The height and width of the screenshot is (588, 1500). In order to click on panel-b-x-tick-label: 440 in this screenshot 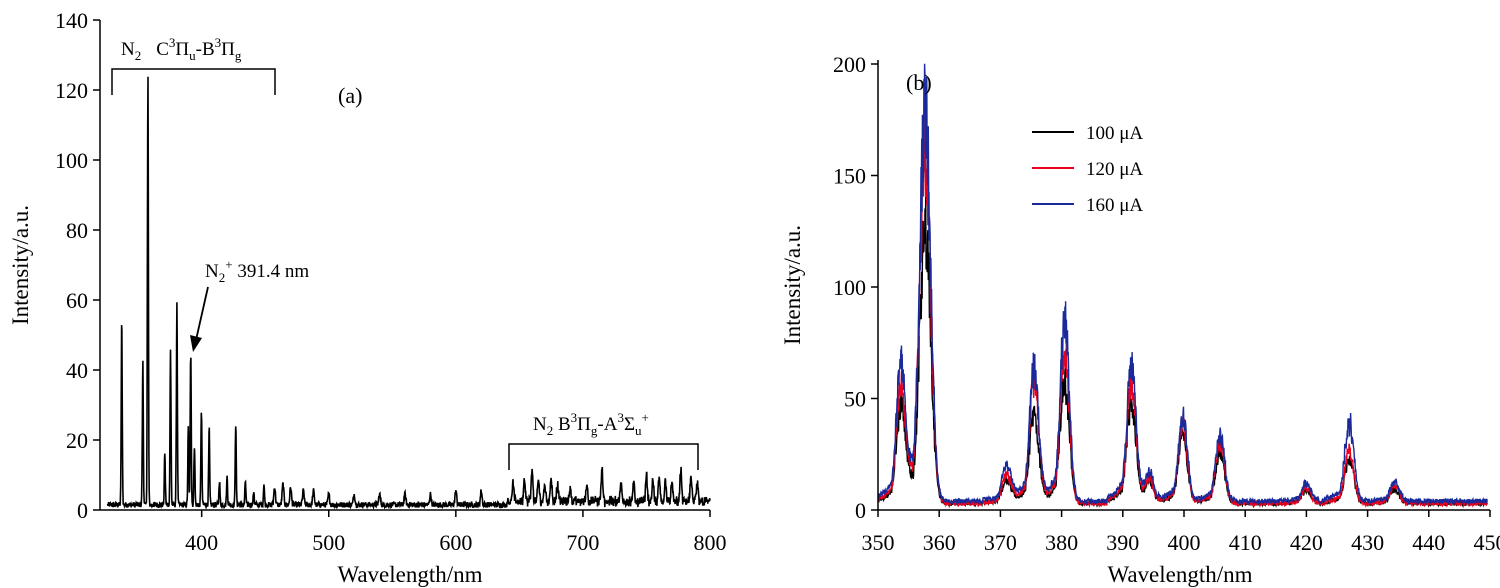, I will do `click(1428, 542)`.